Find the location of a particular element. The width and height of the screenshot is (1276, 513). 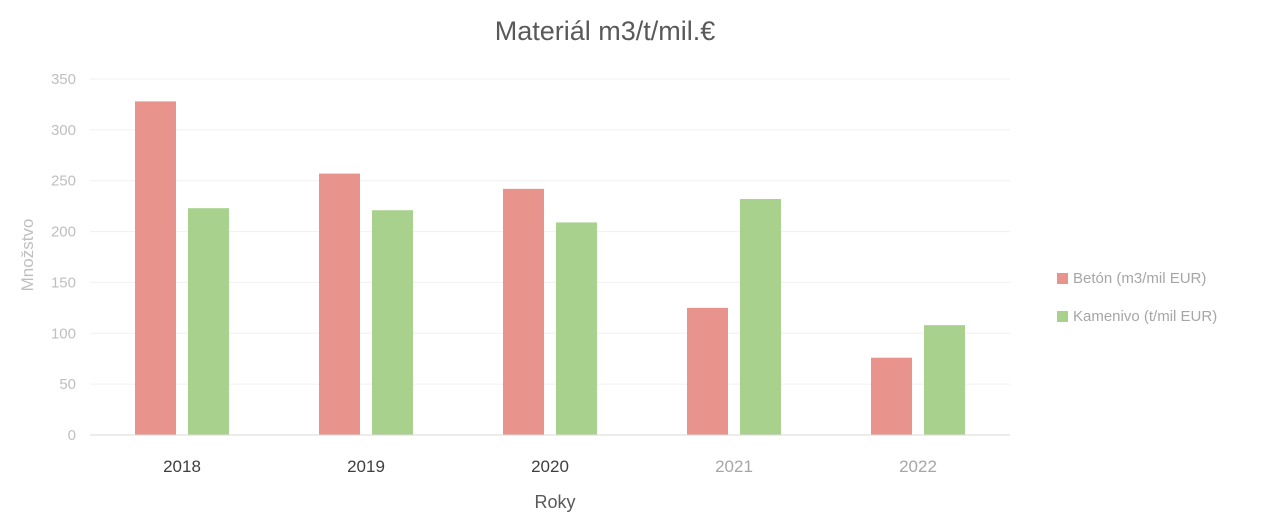

y-tick-label: 200 is located at coordinates (63, 232).